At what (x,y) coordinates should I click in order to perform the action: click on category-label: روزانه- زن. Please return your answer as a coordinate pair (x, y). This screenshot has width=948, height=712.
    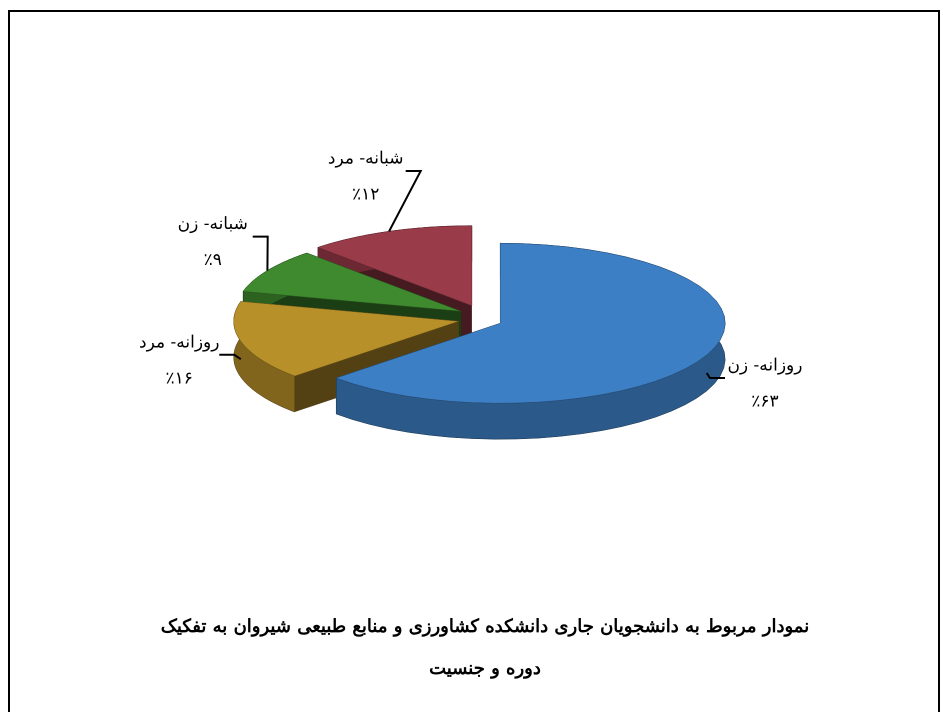
    Looking at the image, I should click on (764, 365).